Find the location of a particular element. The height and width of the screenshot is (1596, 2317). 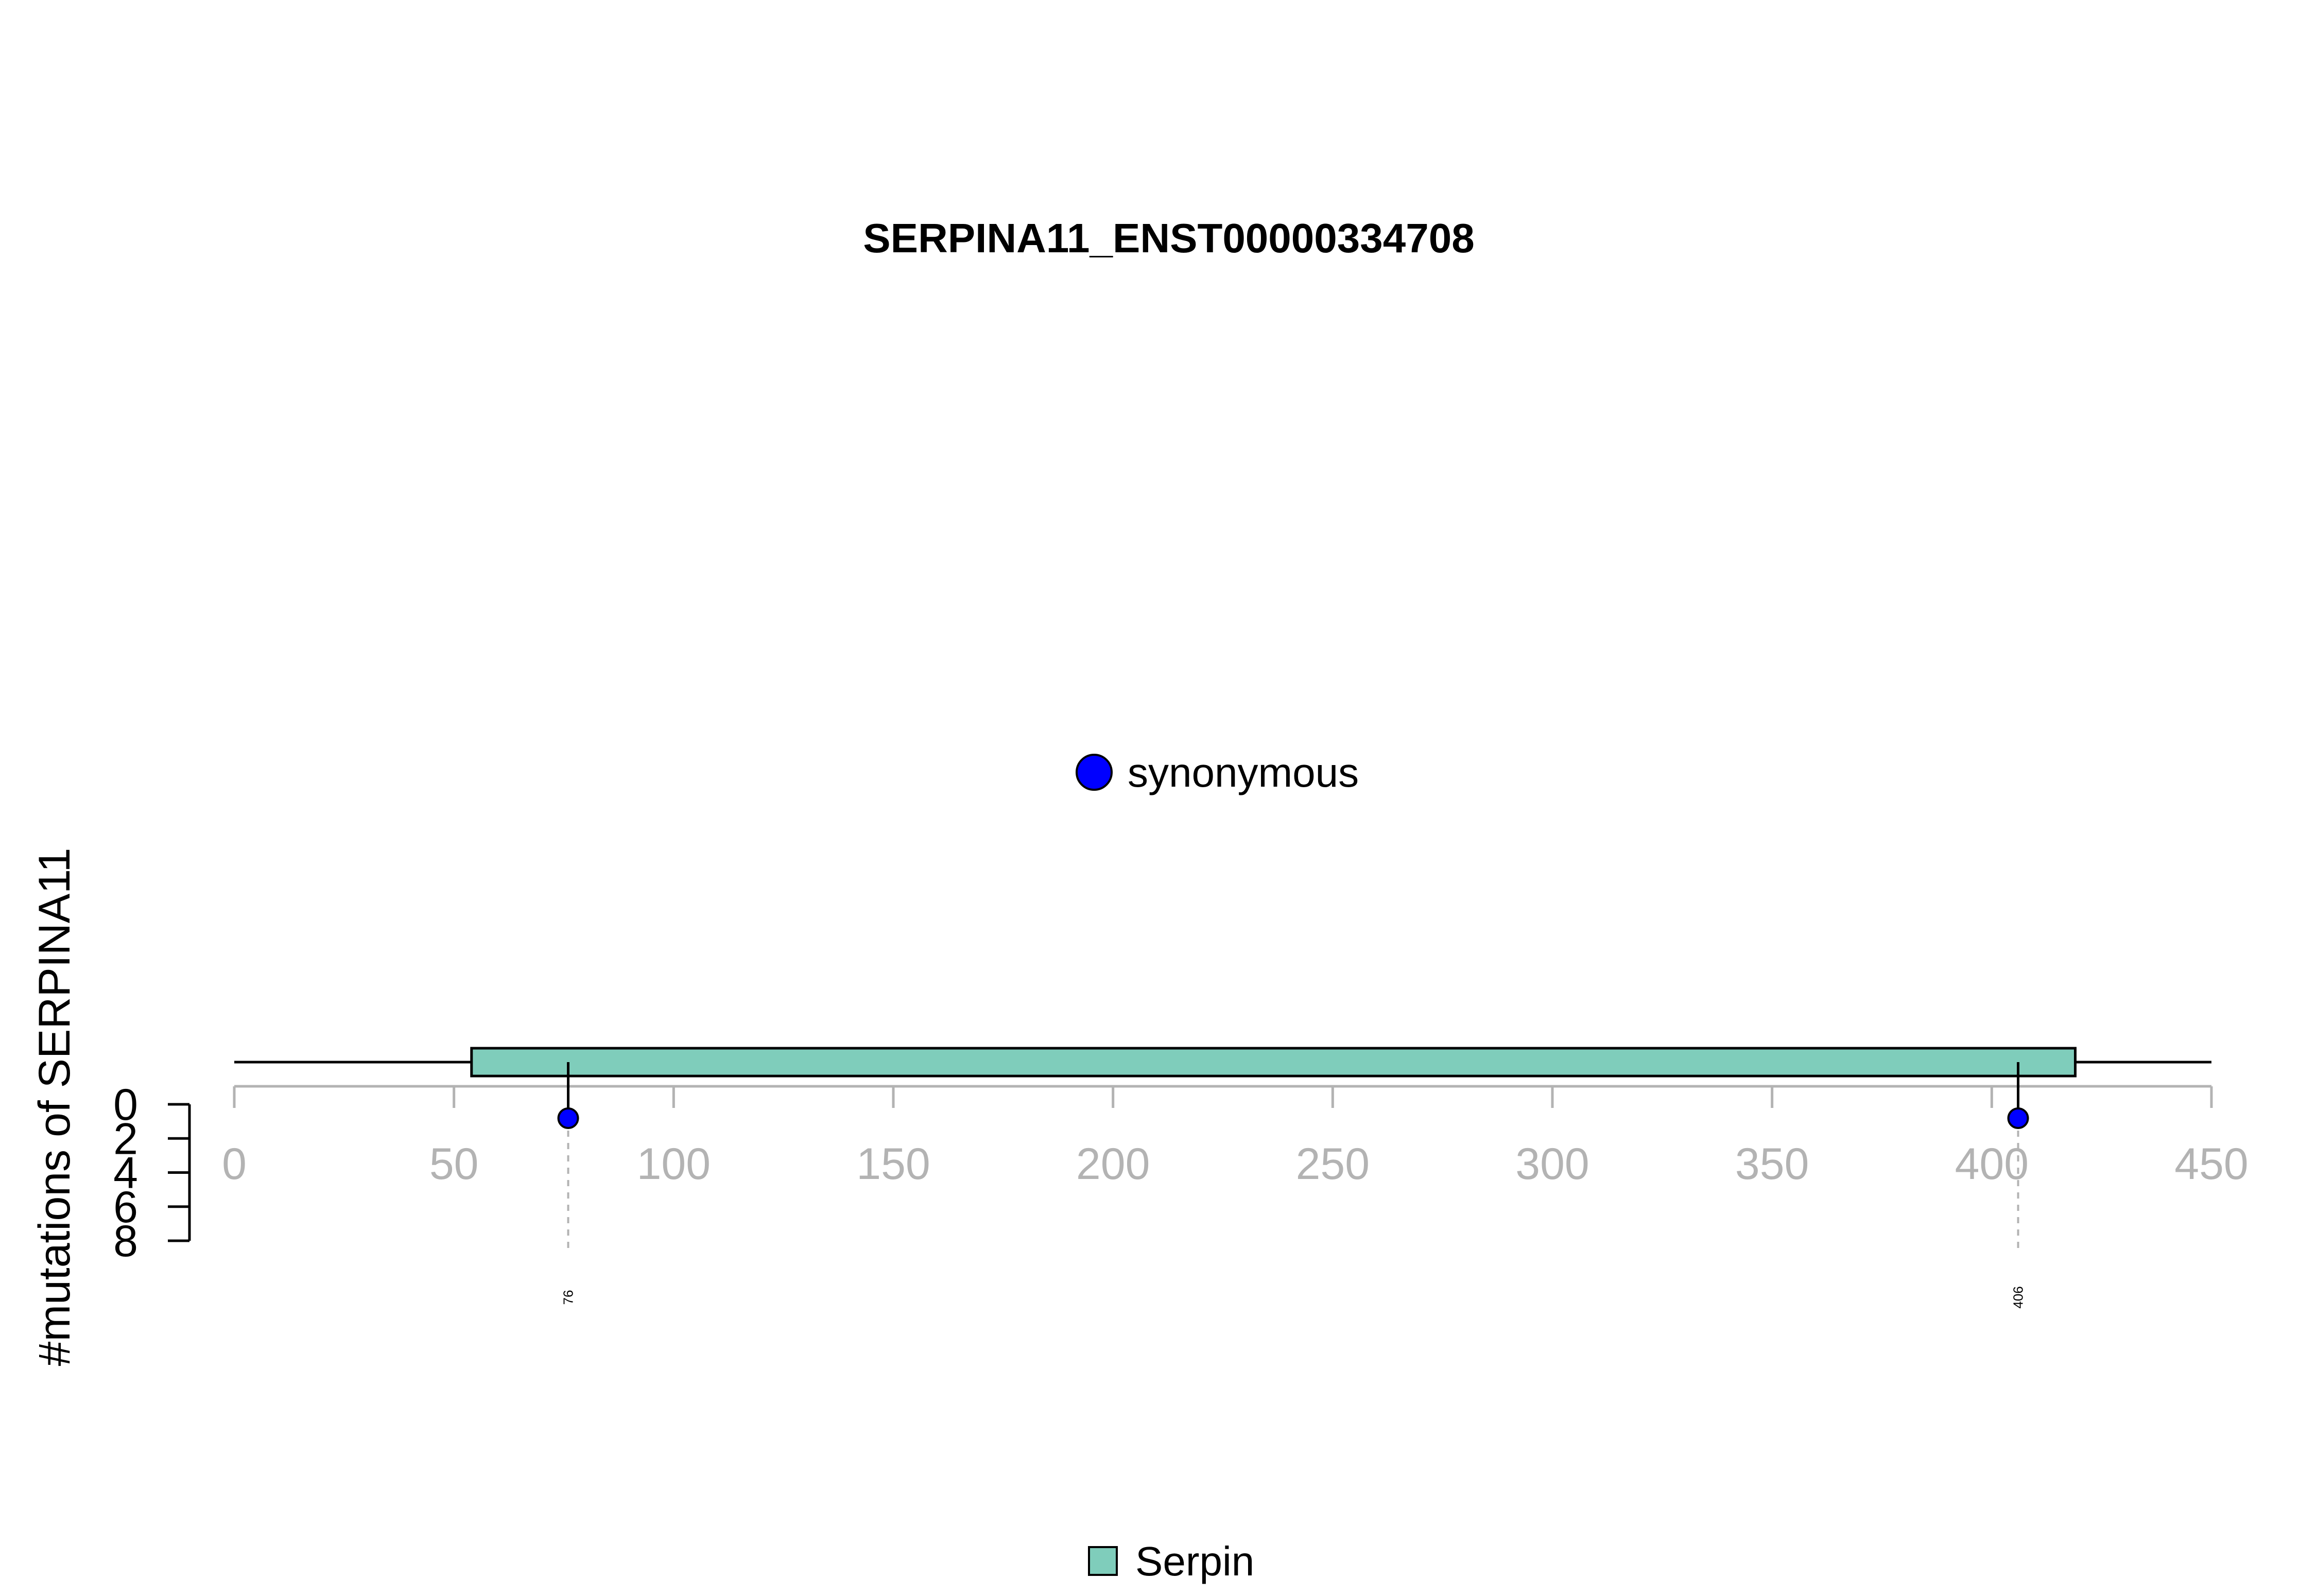

serpin-legend-label: Serpin is located at coordinates (1194, 1561).